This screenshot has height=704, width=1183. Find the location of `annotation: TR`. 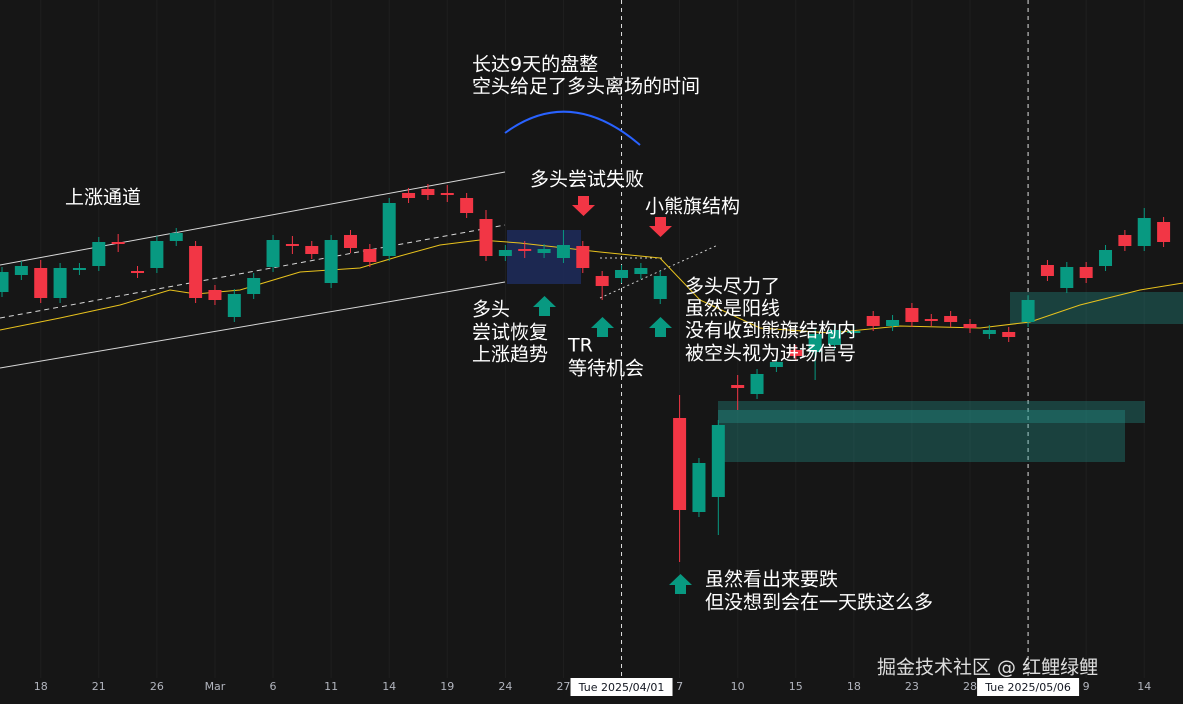

annotation: TR is located at coordinates (580, 346).